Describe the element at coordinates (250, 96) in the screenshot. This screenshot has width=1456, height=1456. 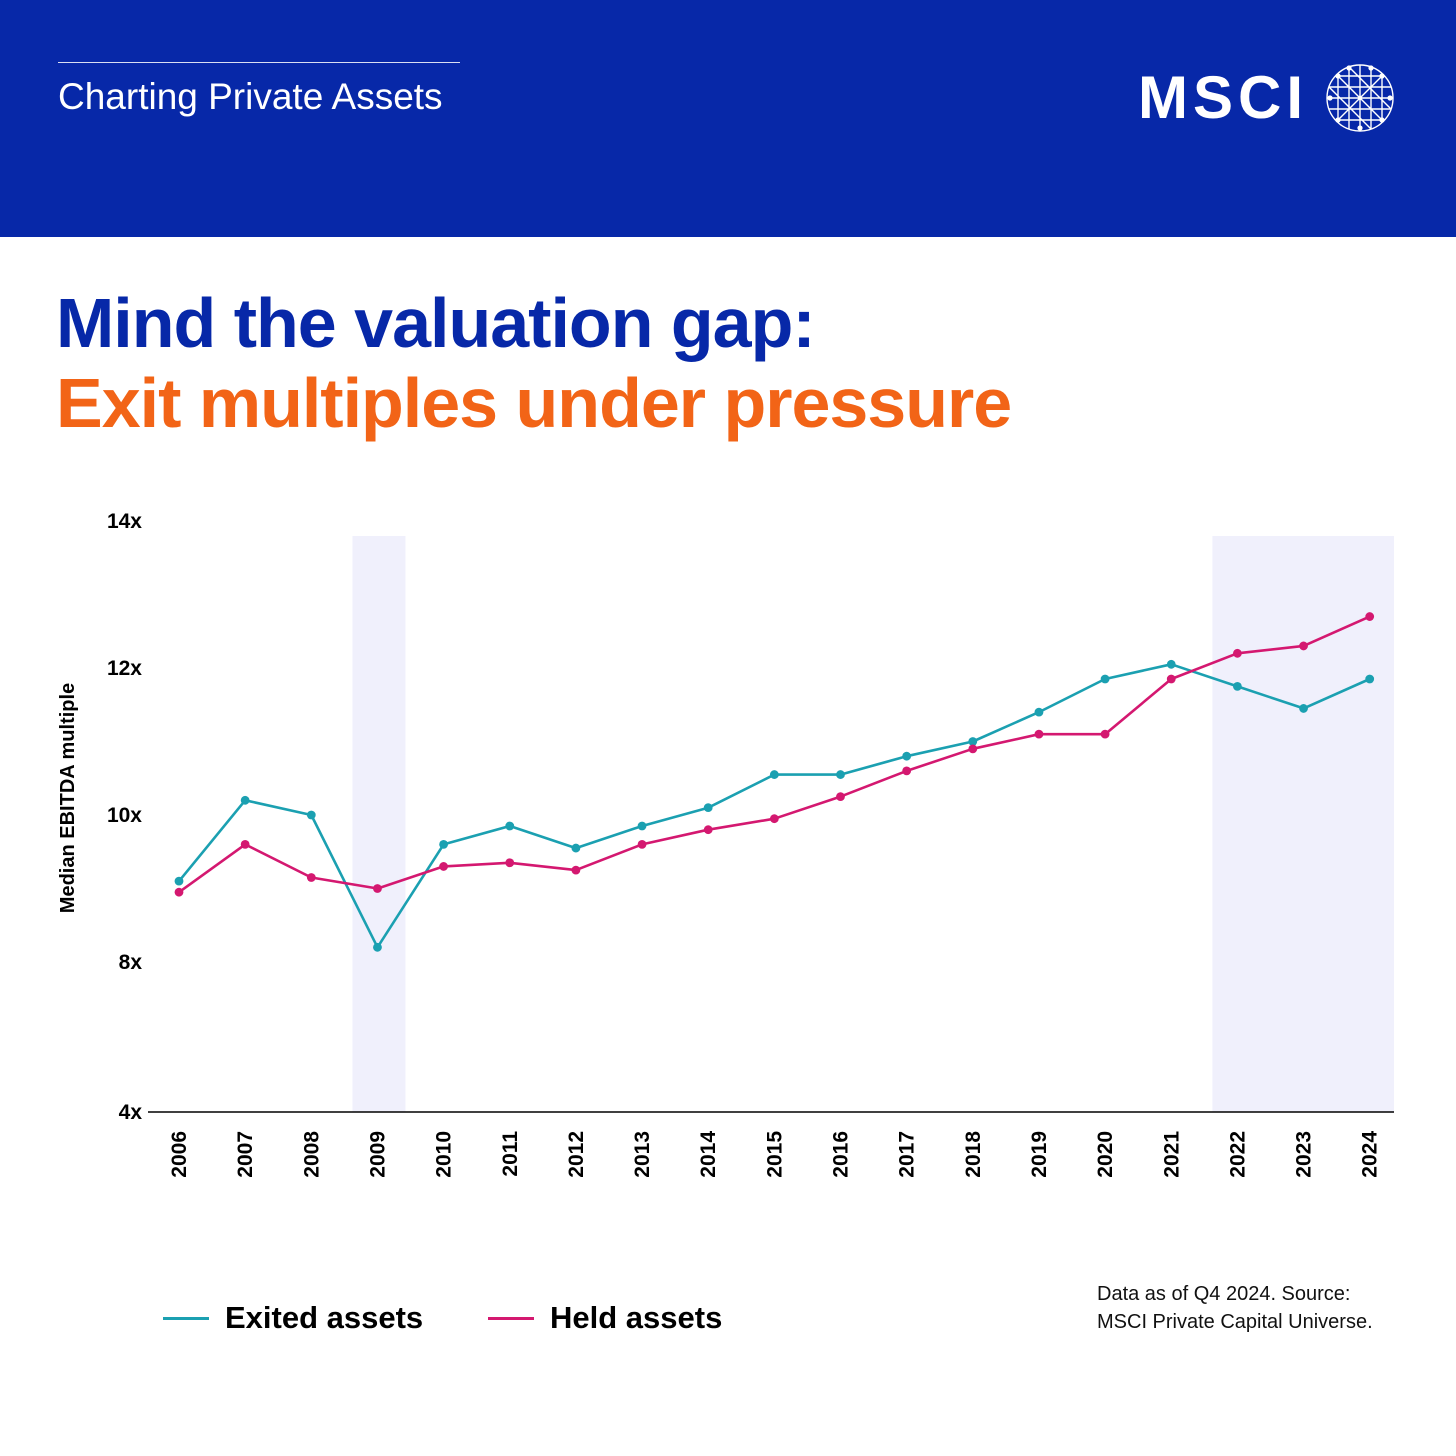
I see `series-title: Charting Private Assets` at that location.